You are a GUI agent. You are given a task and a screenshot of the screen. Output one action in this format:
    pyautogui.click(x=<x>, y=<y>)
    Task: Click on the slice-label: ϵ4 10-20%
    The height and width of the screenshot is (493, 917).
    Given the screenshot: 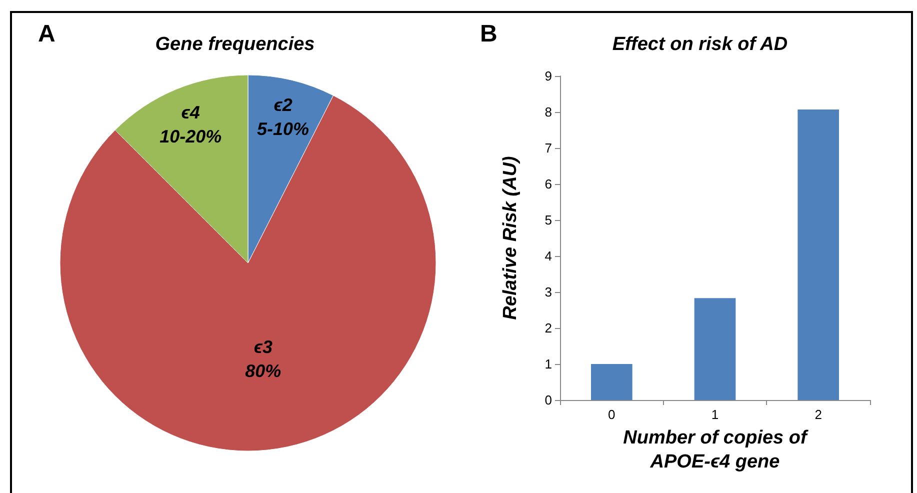 What is the action you would take?
    pyautogui.click(x=191, y=124)
    